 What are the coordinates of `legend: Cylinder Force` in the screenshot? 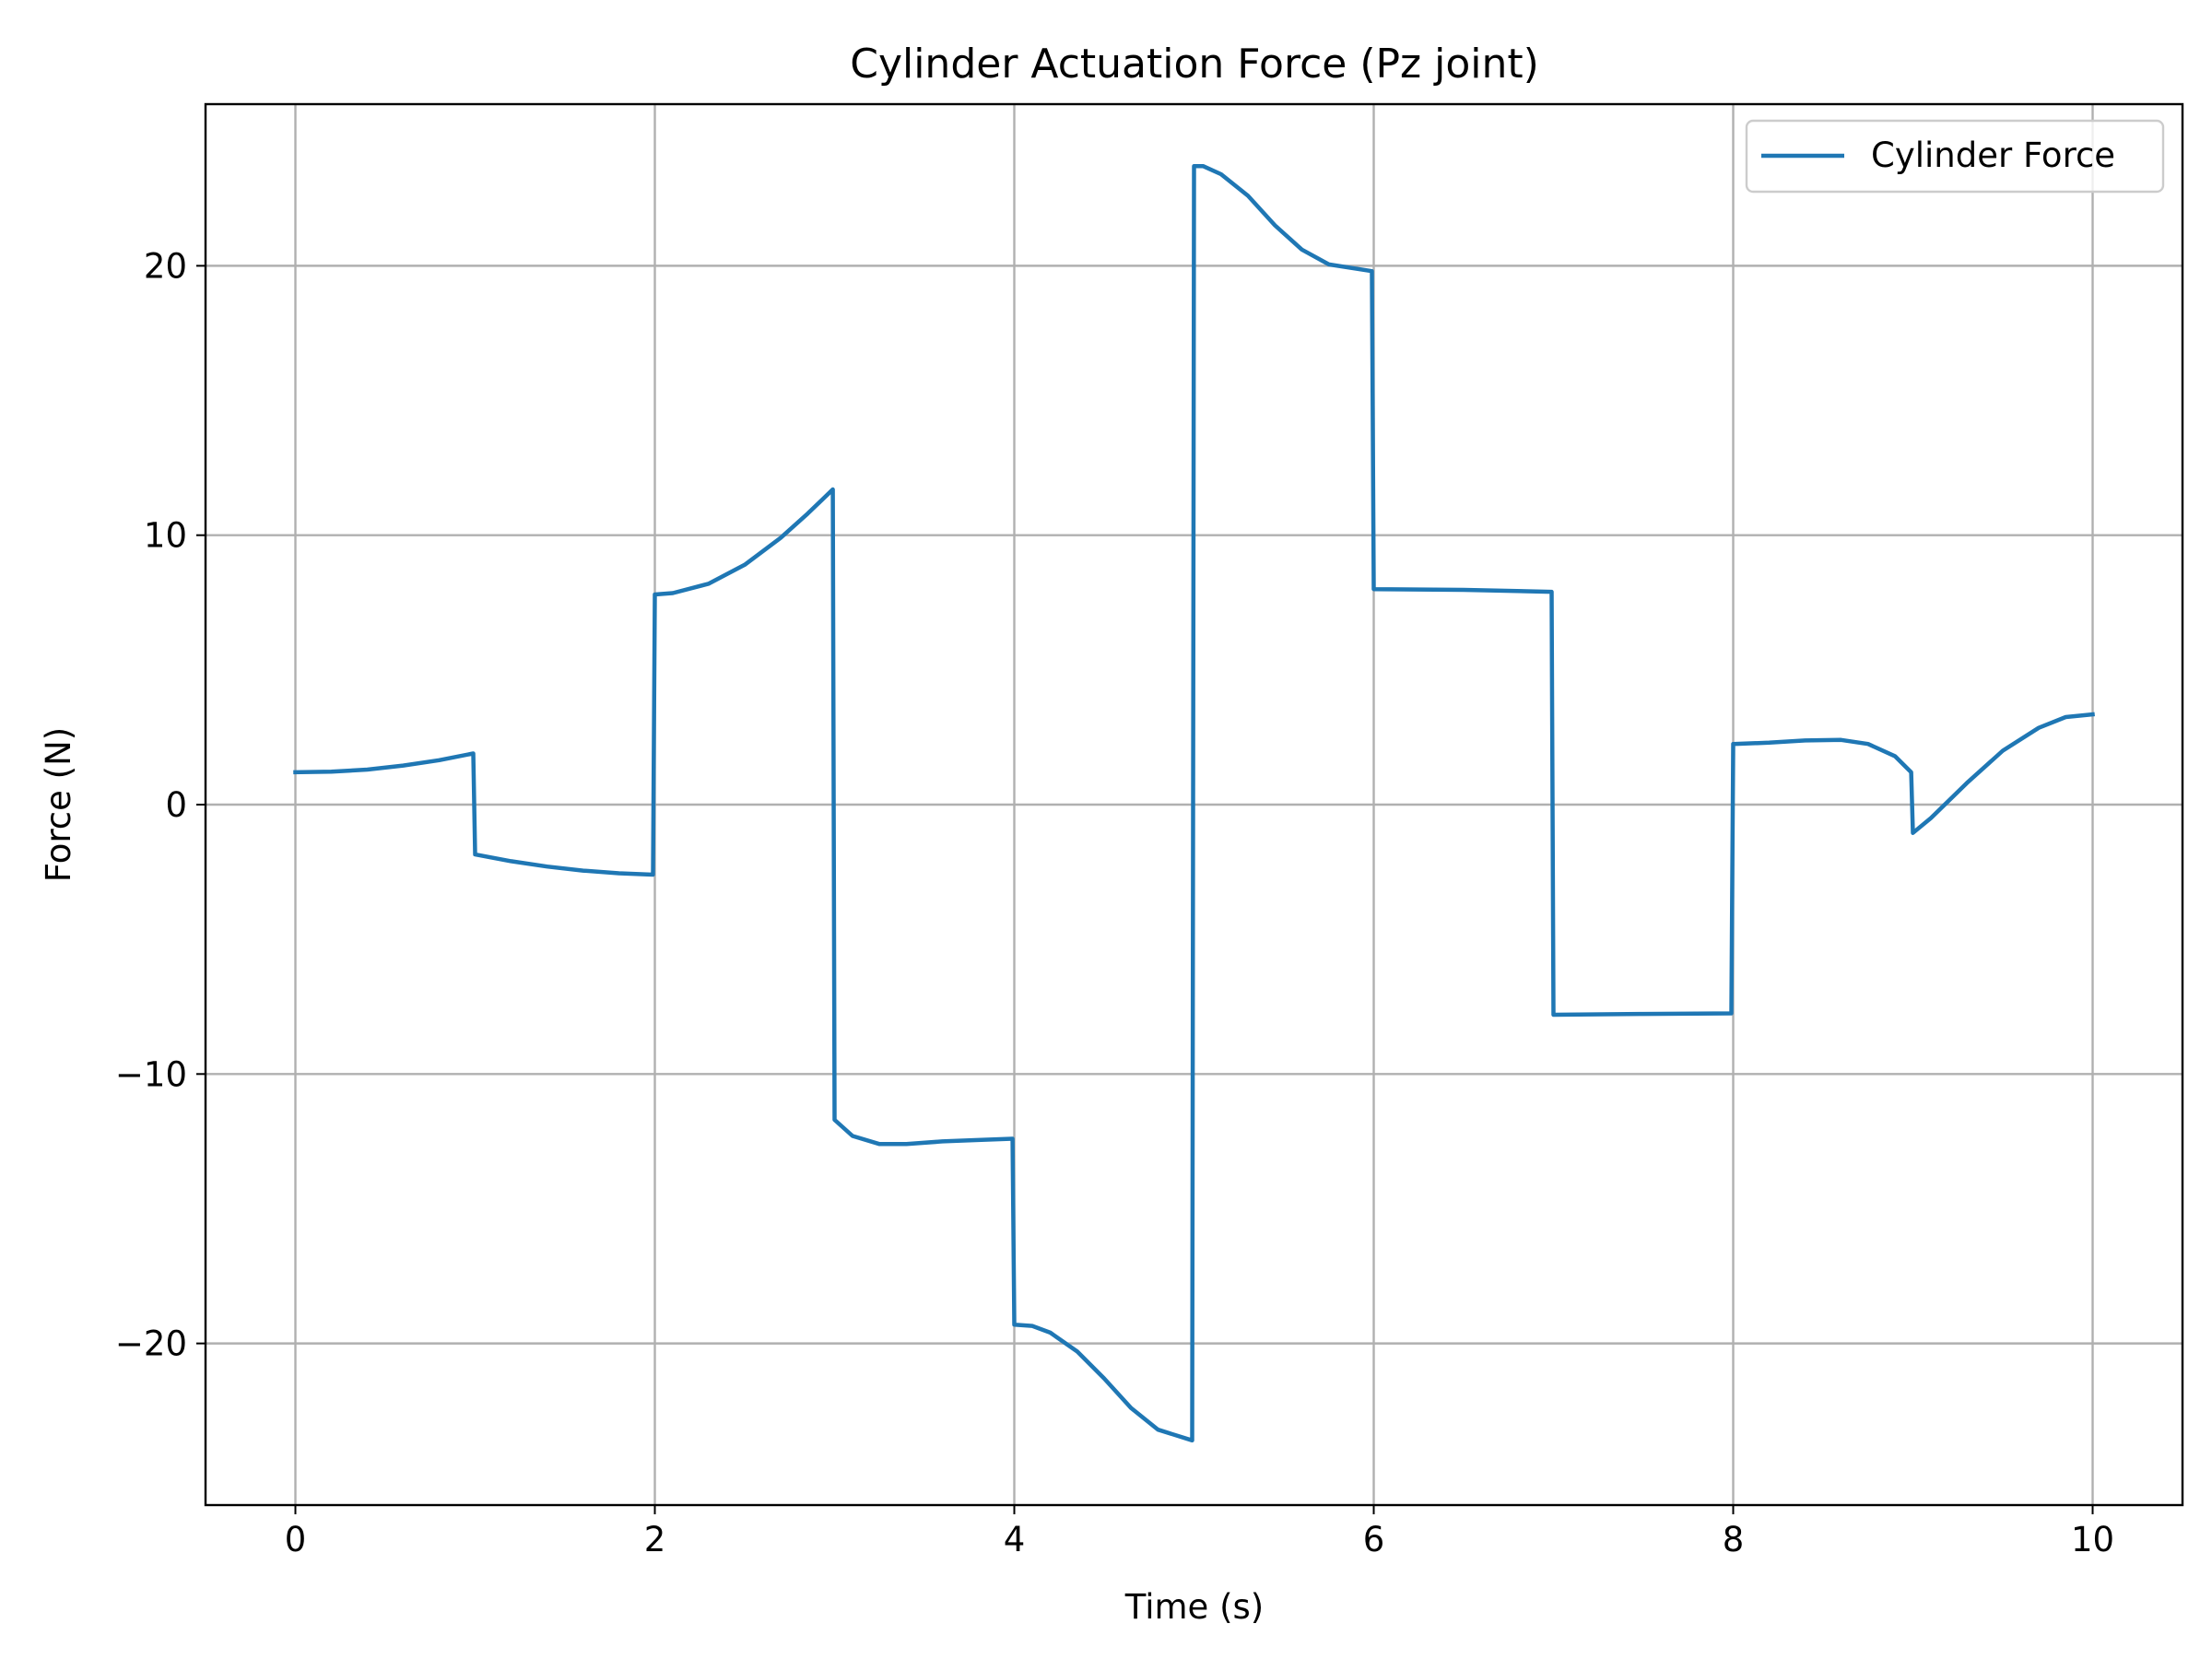 It's located at (1955, 156).